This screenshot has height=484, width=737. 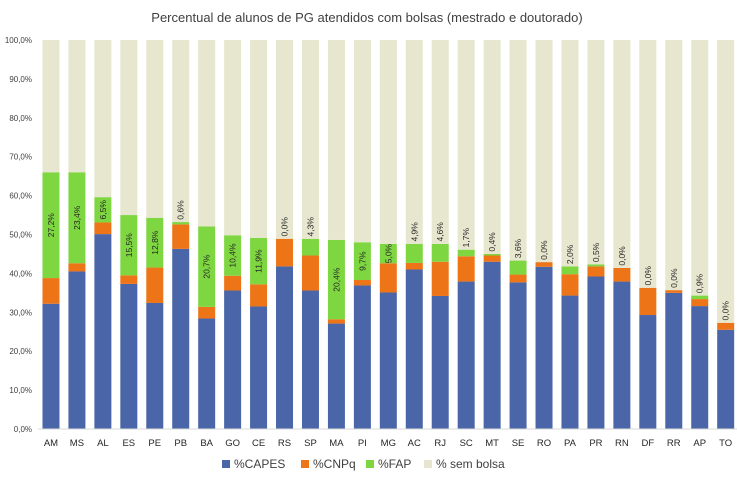 I want to click on legend-label: % sem bolsa, so click(x=470, y=464).